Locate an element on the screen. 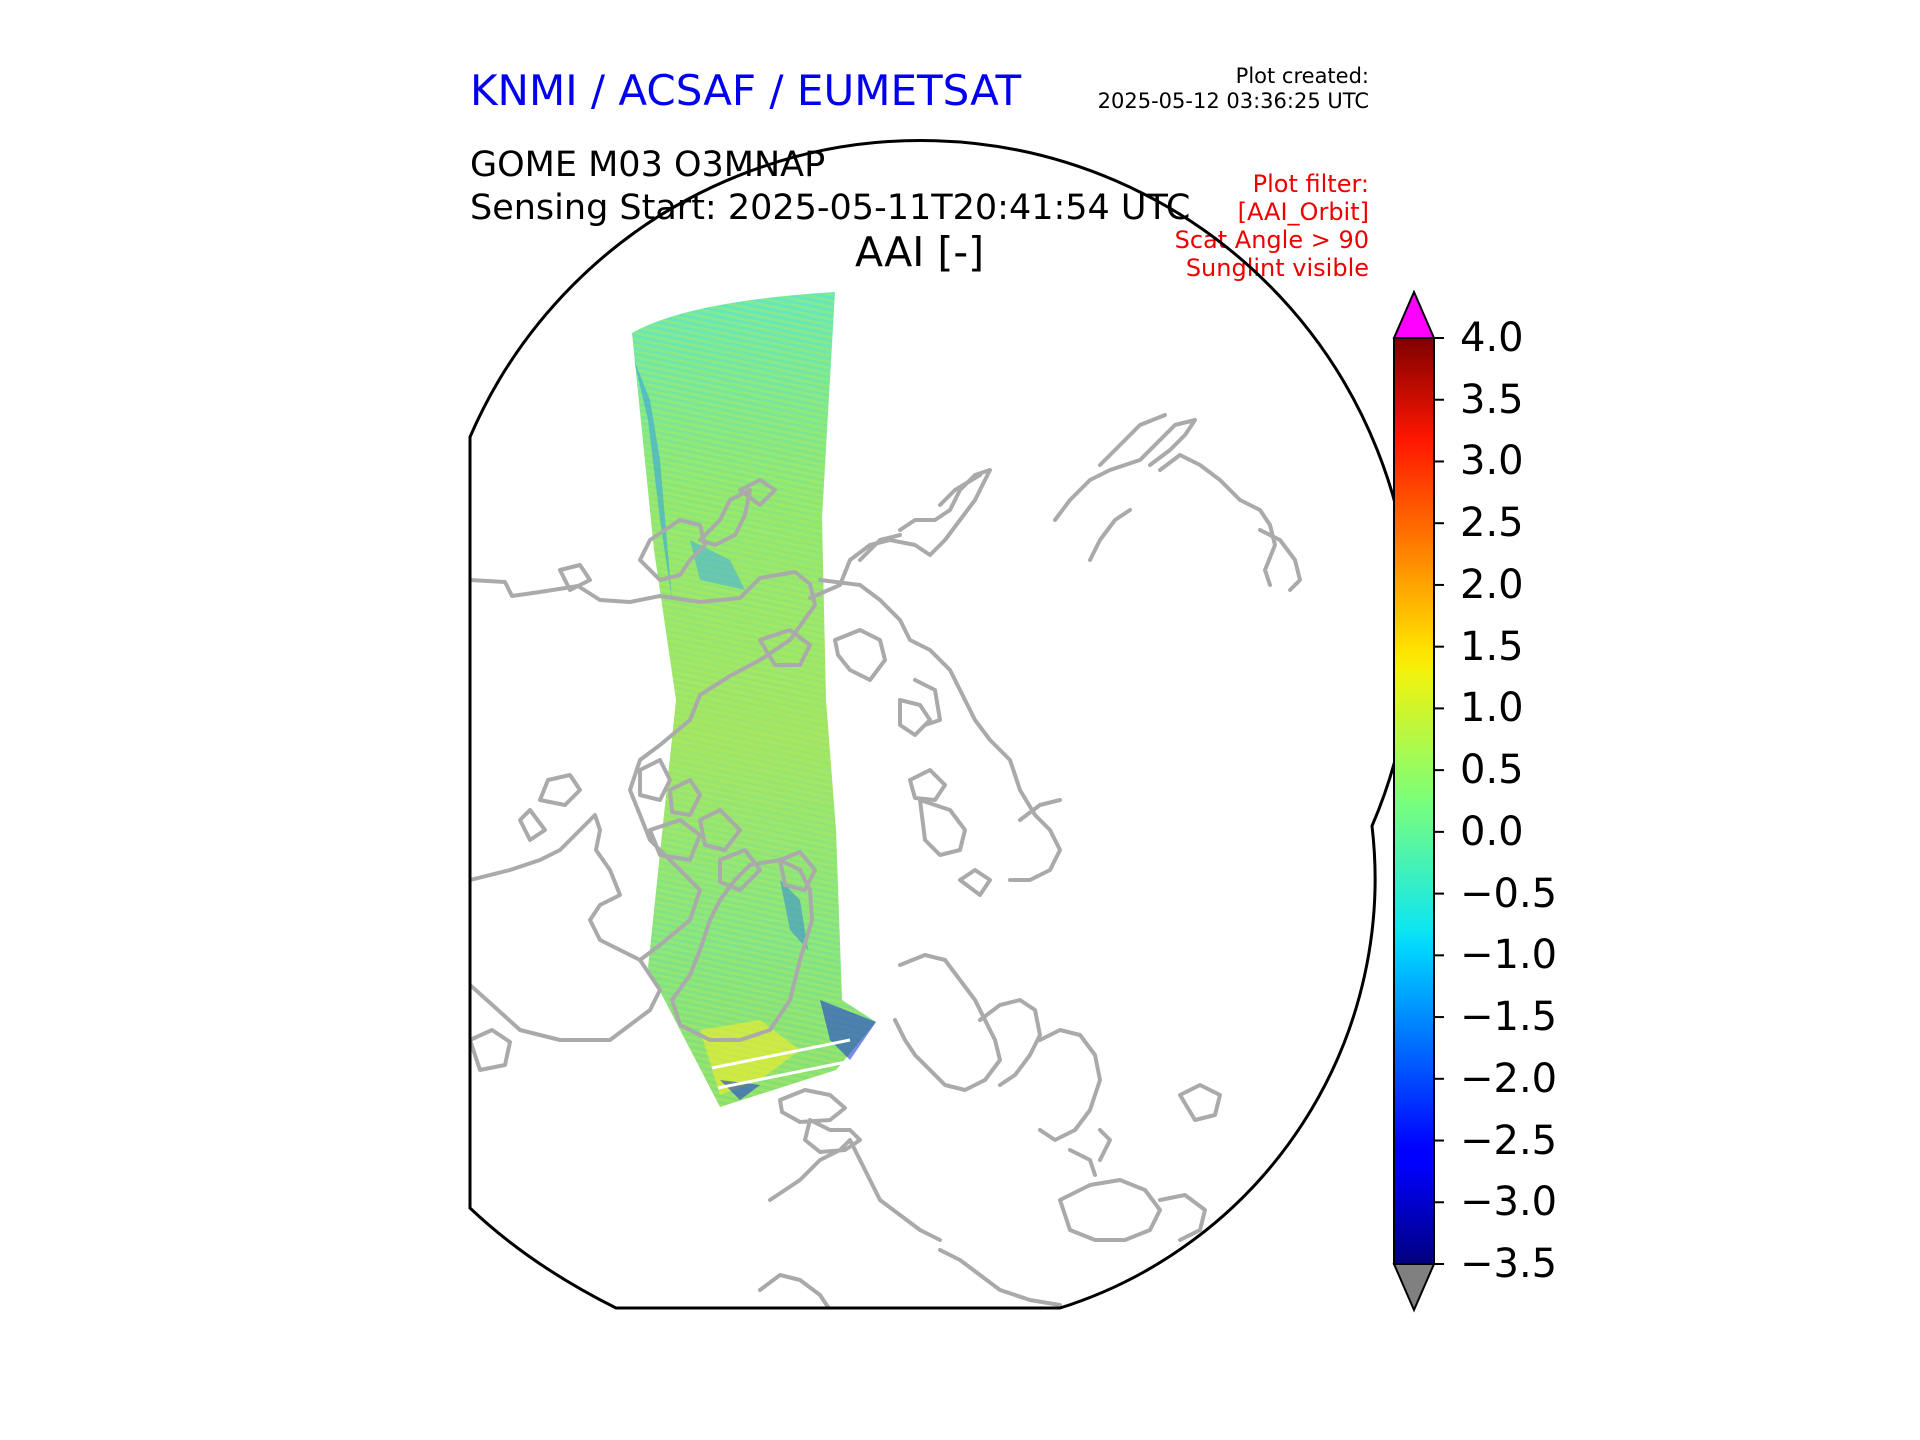 The height and width of the screenshot is (1440, 1920). colorbar-gradient is located at coordinates (1414, 801).